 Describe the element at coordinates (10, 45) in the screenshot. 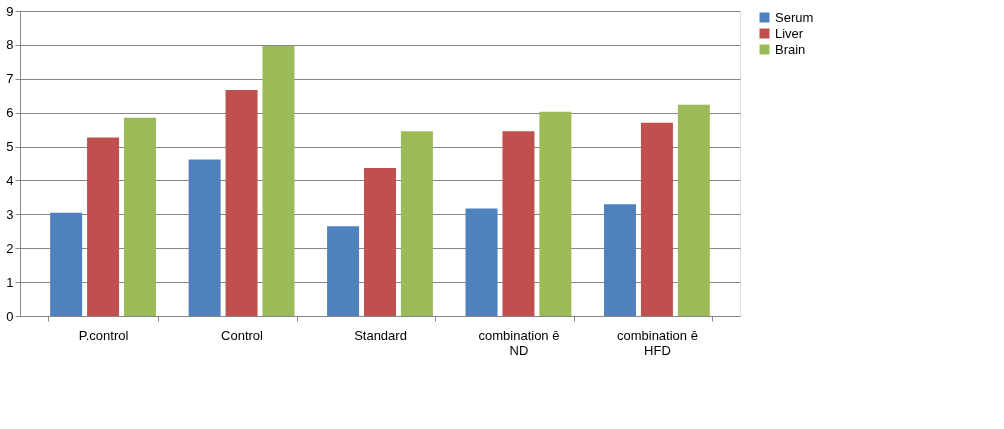

I see `y-tick-label: 8` at that location.